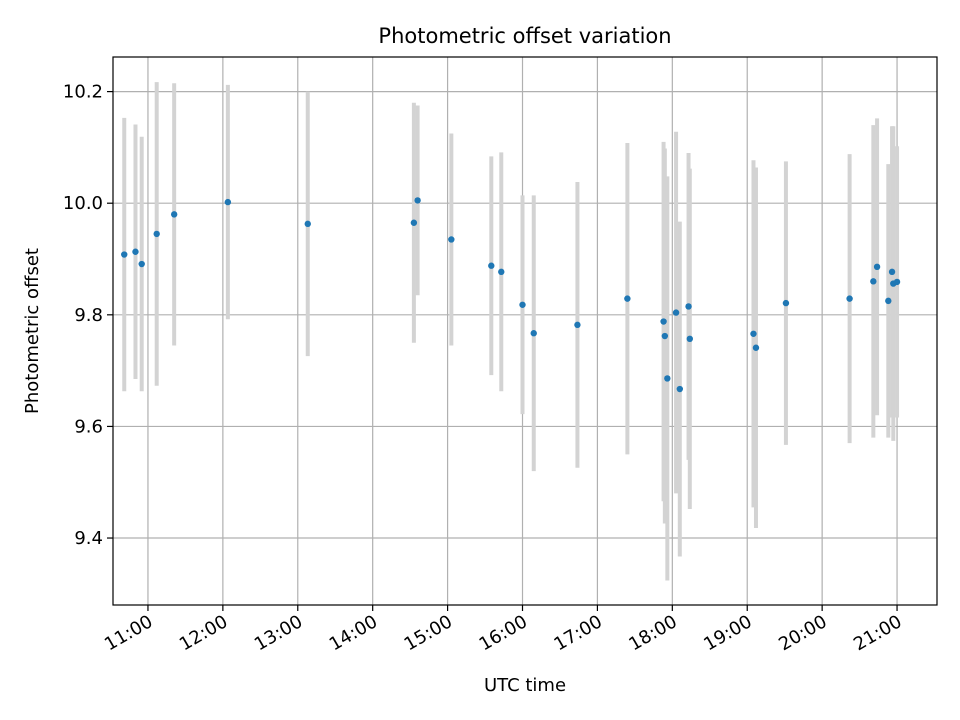 This screenshot has height=720, width=960. Describe the element at coordinates (525, 685) in the screenshot. I see `x-axis-label: UTC time` at that location.